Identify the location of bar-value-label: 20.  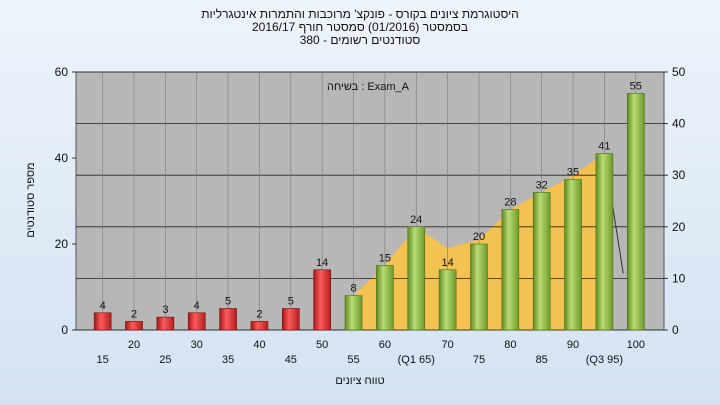
(479, 237).